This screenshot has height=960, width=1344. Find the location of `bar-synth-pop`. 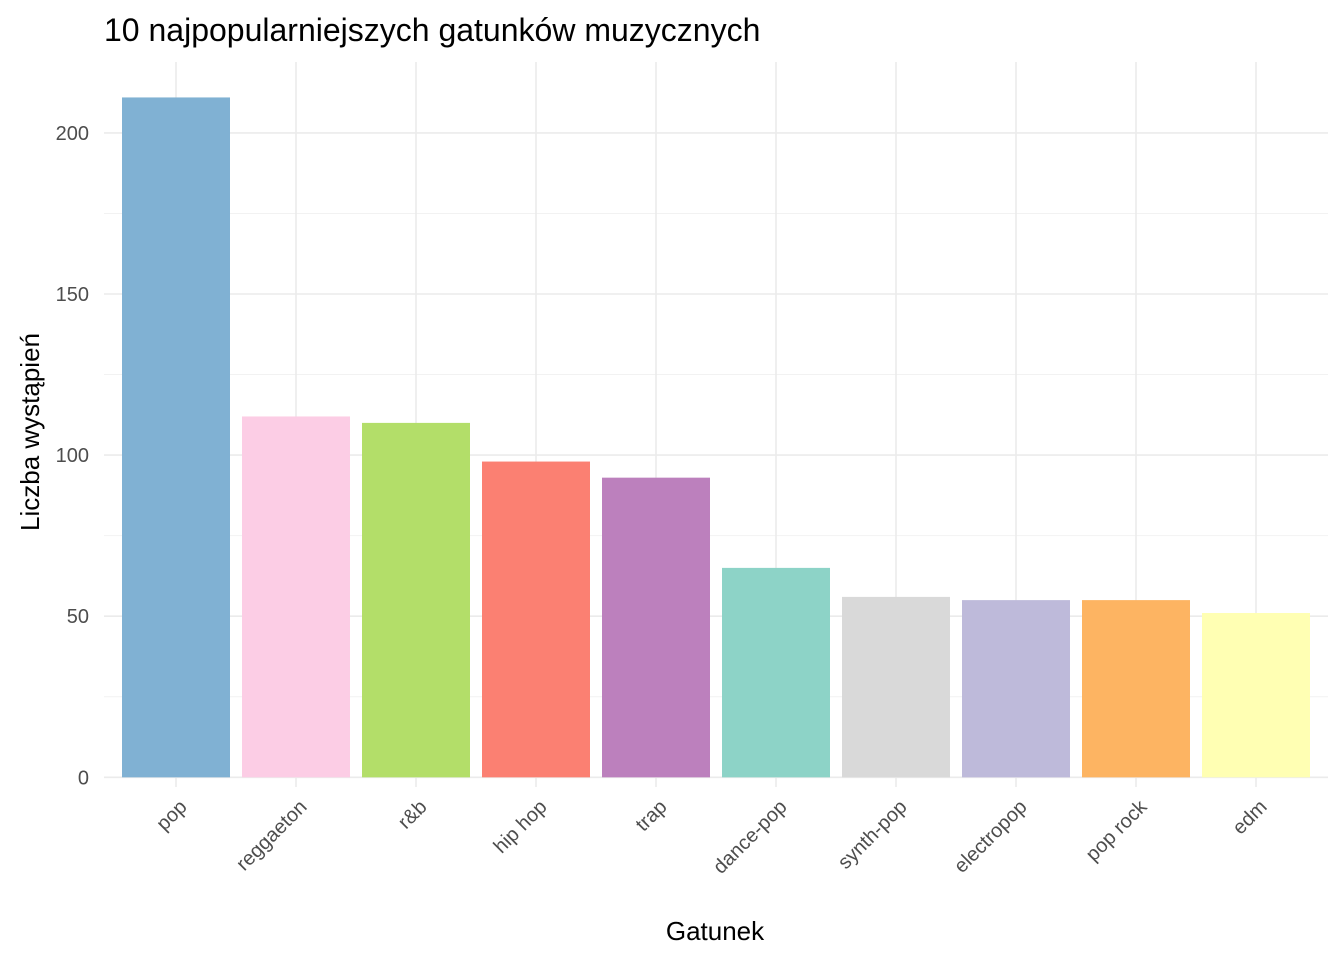

bar-synth-pop is located at coordinates (896, 687).